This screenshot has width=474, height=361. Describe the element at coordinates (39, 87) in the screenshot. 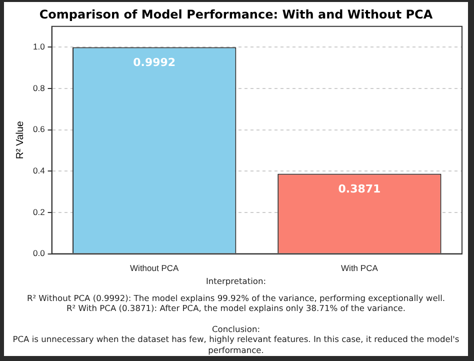

I see `y-tick-label: 0.8` at that location.